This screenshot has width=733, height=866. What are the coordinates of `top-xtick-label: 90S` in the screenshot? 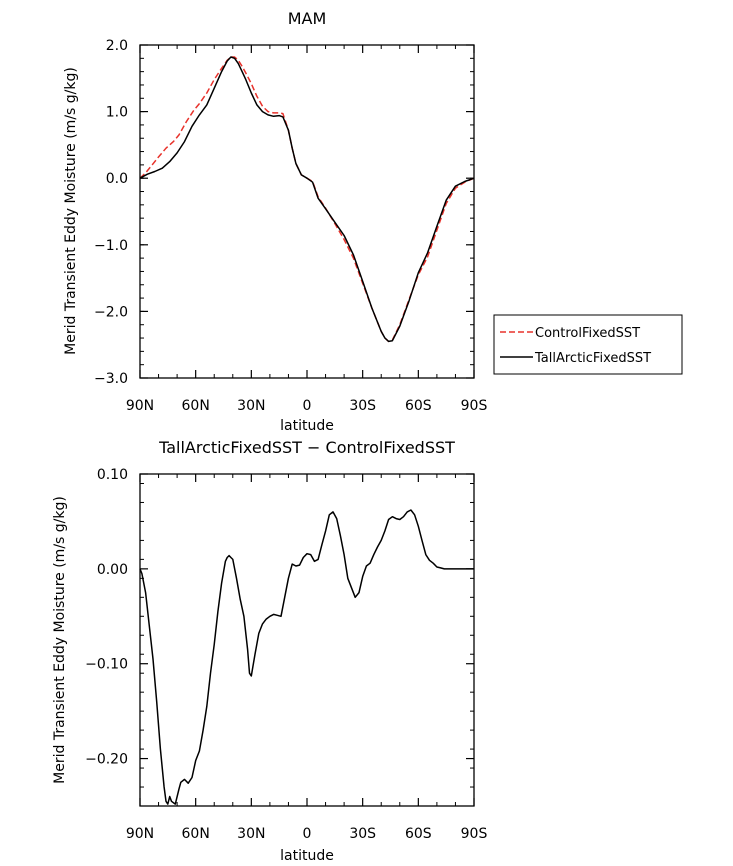 It's located at (474, 406).